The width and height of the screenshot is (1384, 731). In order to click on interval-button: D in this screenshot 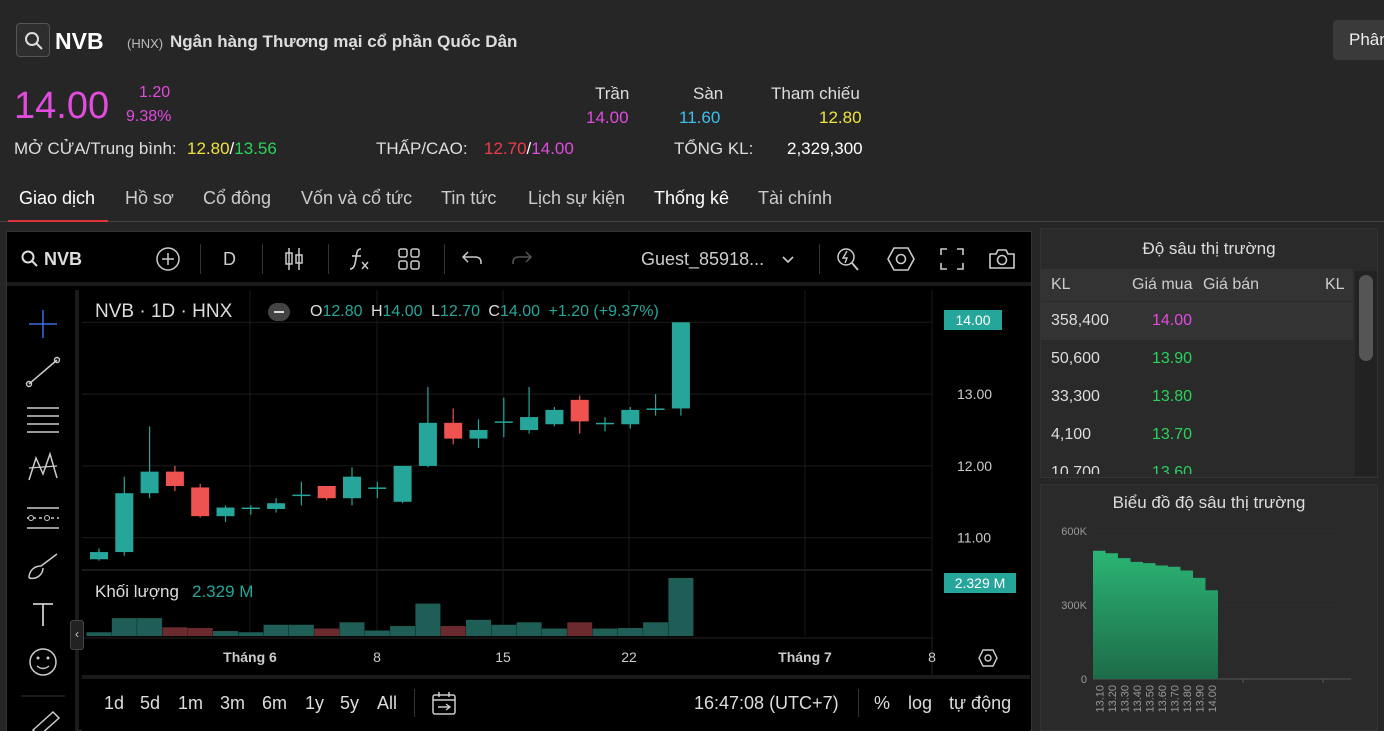, I will do `click(229, 259)`.